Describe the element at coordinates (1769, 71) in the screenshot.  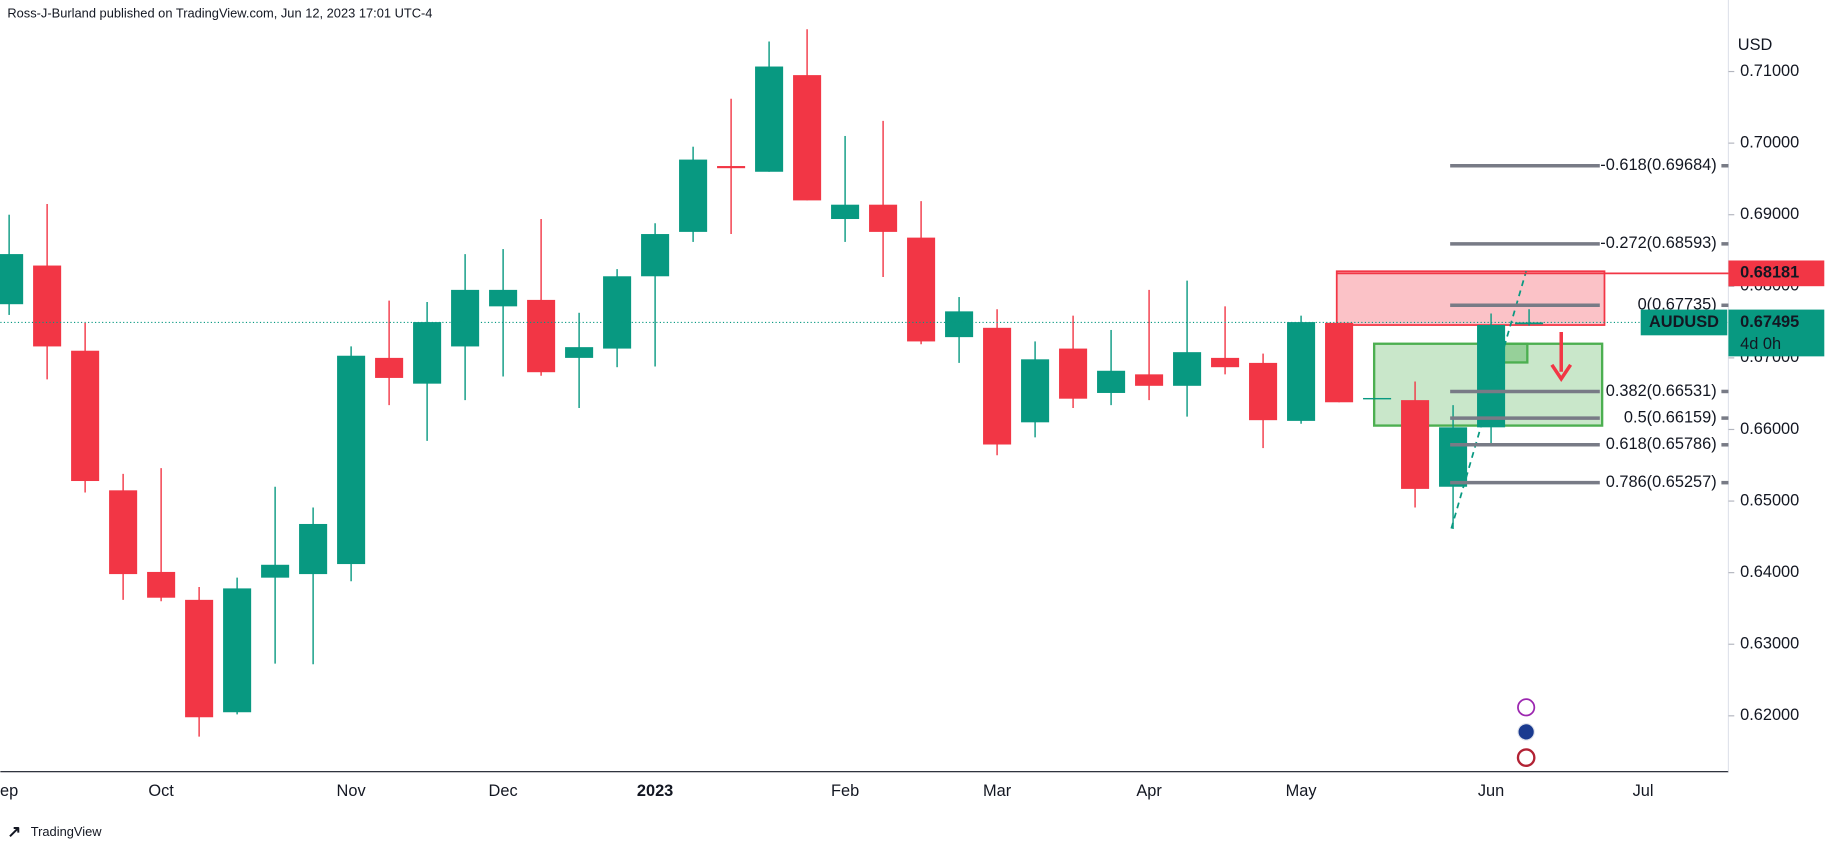
I see `y-tick-label: 0.71000` at that location.